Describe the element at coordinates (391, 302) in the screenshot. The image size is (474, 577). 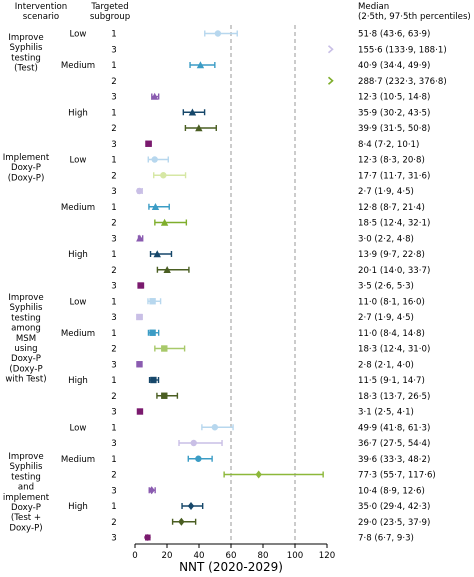
I see `median-value-label: 11·0 (8·1, 16·0)` at that location.